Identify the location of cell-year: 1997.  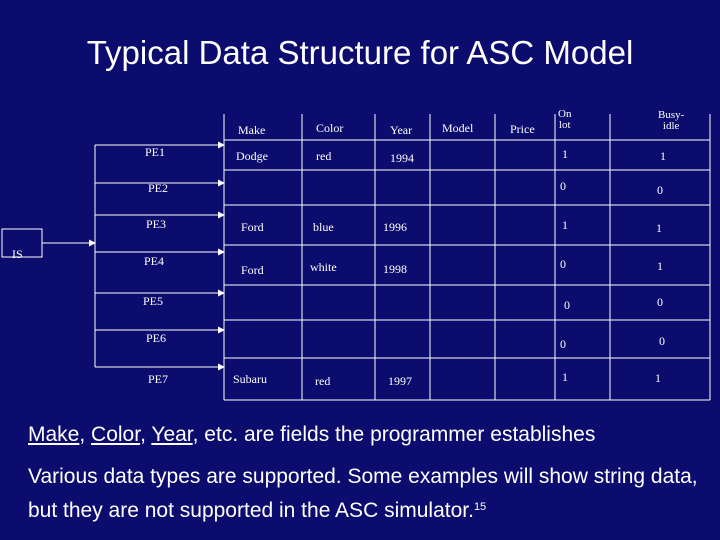
(400, 381).